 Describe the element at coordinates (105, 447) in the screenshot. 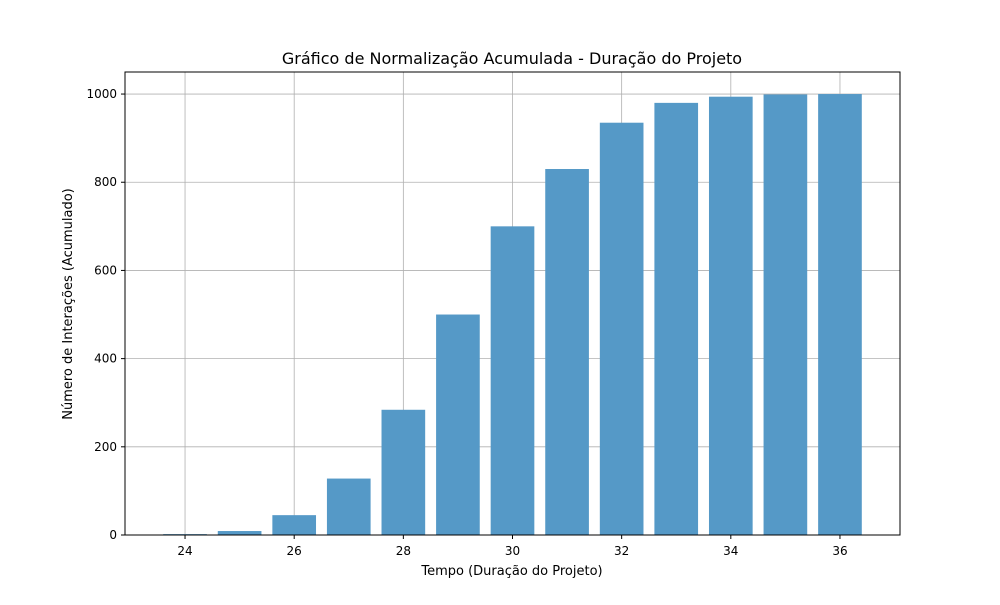

I see `y-tick-label: 200` at that location.